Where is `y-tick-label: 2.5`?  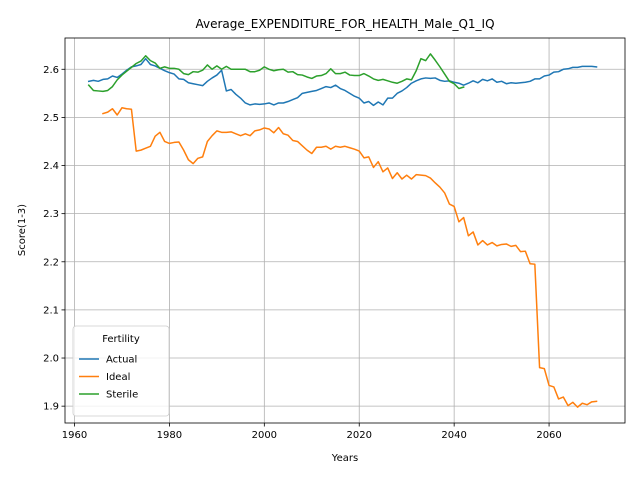
y-tick-label: 2.5 is located at coordinates (51, 118).